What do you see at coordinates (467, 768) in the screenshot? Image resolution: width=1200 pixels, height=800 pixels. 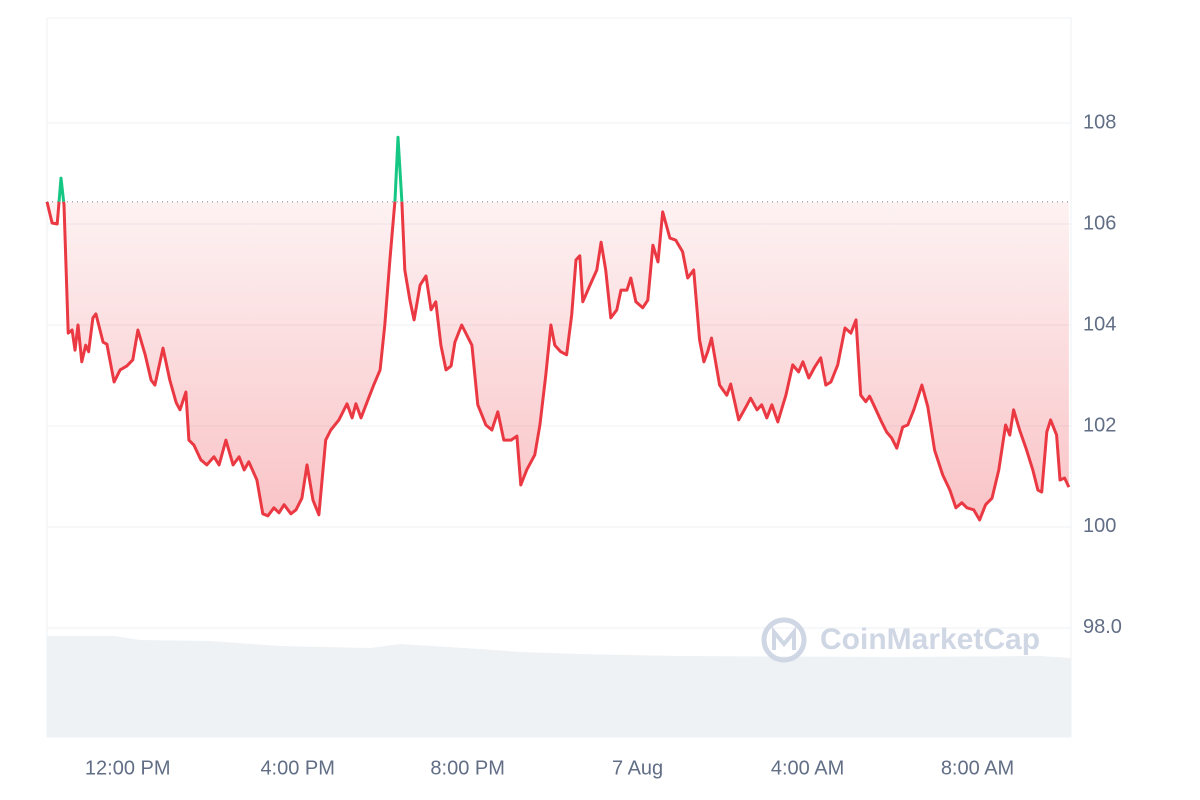 I see `x-tick-label: 8:00 PM` at bounding box center [467, 768].